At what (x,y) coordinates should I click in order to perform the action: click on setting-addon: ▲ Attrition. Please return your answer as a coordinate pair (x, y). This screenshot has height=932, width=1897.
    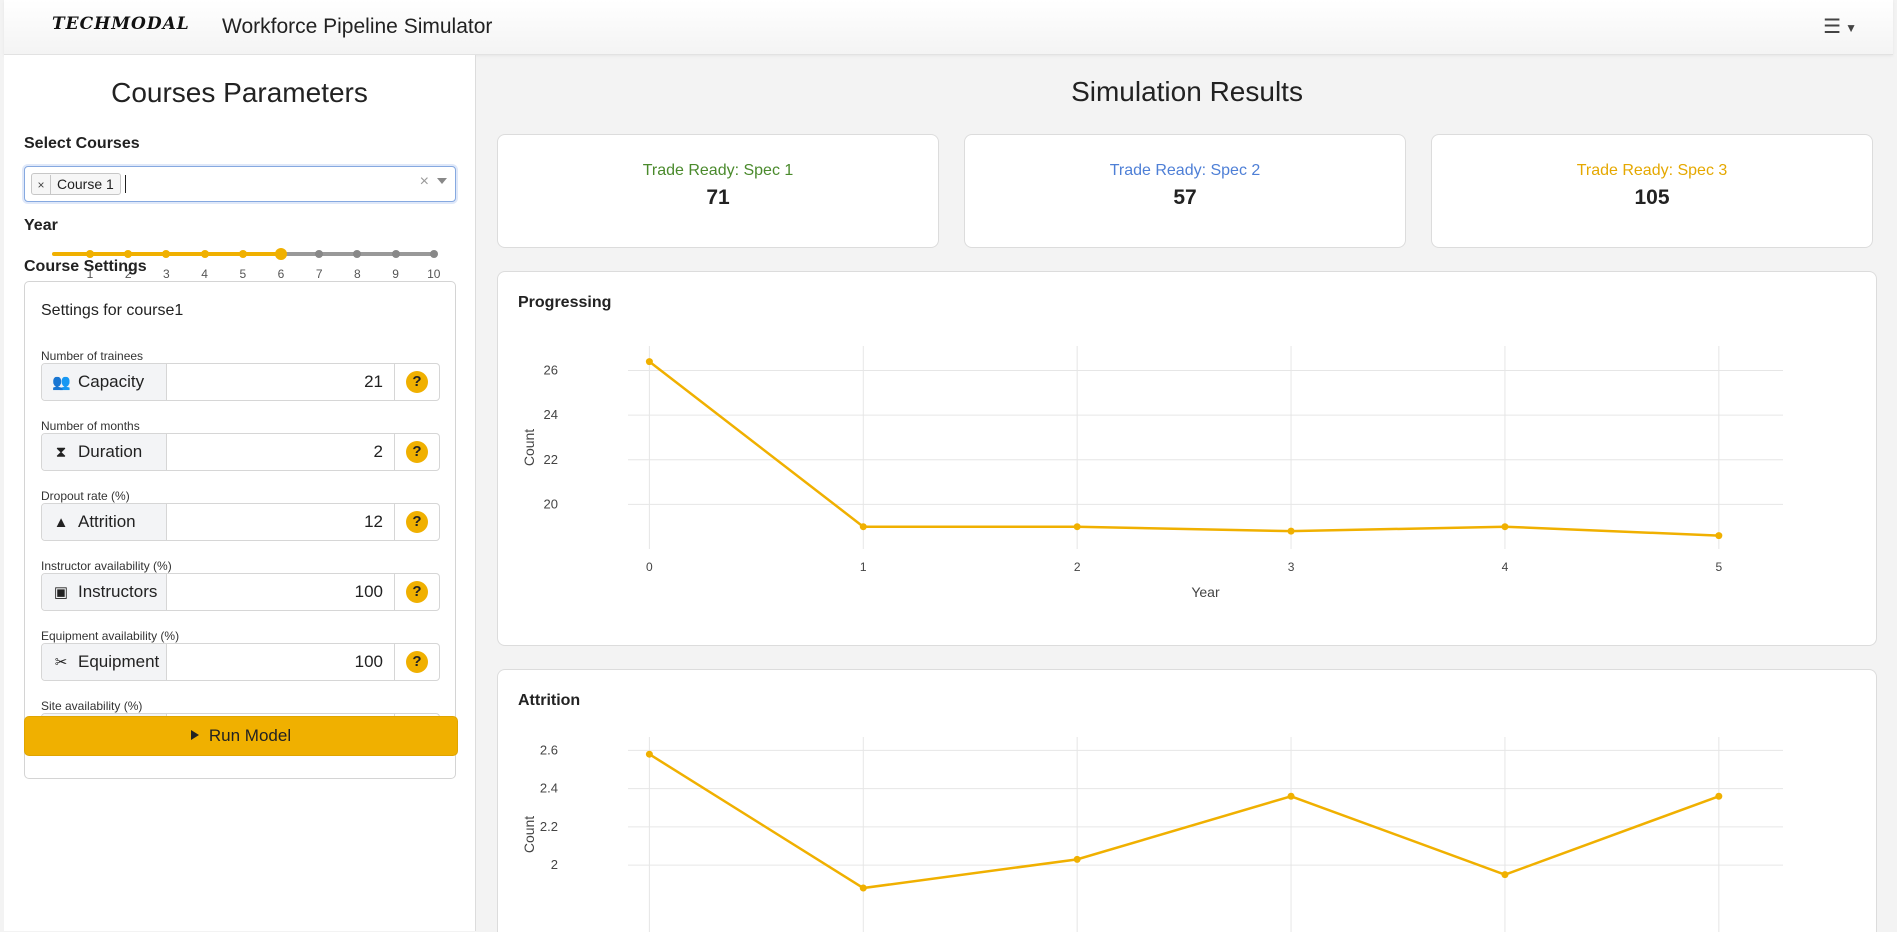
    Looking at the image, I should click on (104, 522).